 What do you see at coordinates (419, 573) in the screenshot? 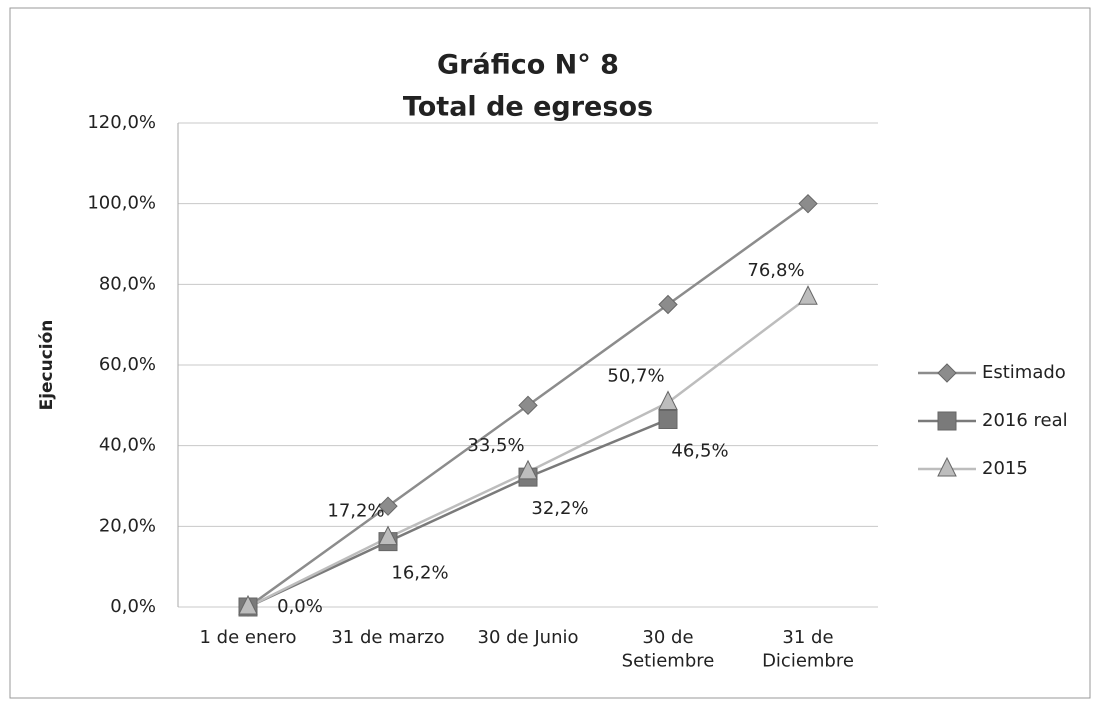
I see `data-label: 16,2%` at bounding box center [419, 573].